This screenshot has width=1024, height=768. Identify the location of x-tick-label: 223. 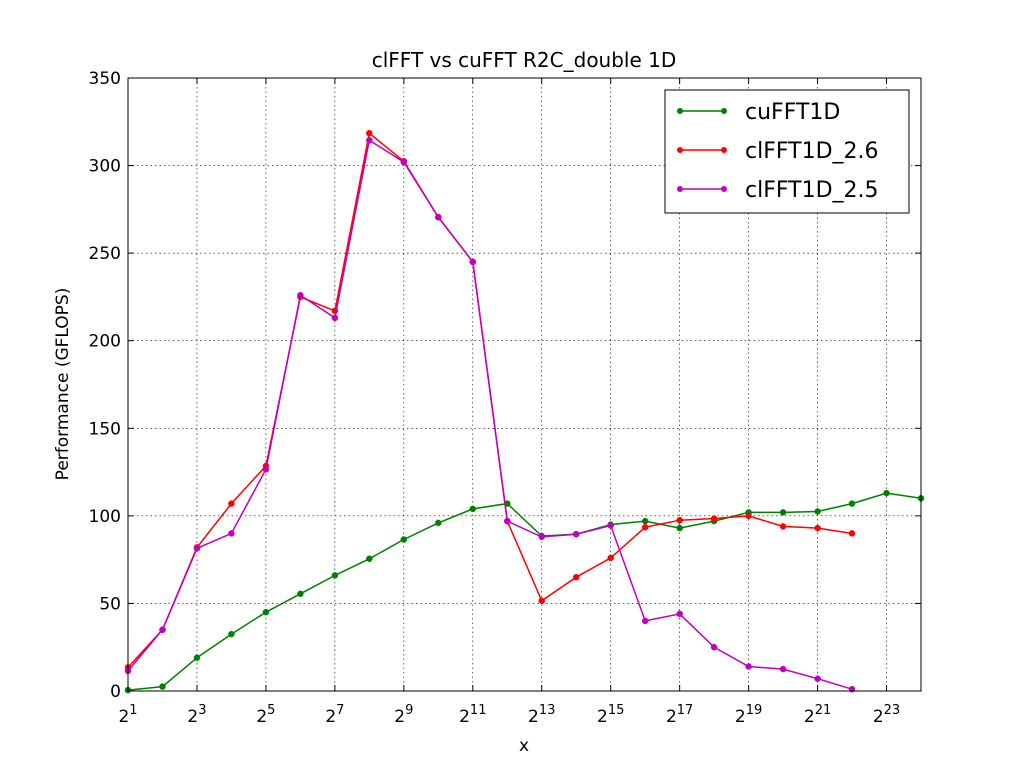
(886, 715).